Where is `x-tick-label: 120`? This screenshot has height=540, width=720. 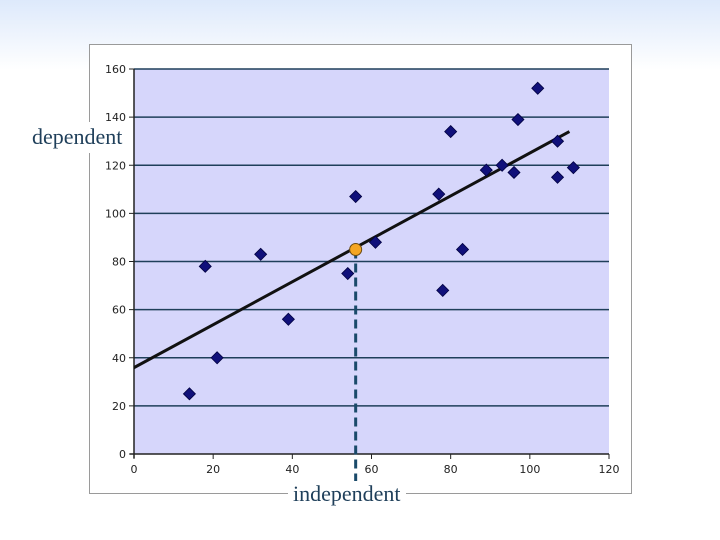
x-tick-label: 120 is located at coordinates (609, 469).